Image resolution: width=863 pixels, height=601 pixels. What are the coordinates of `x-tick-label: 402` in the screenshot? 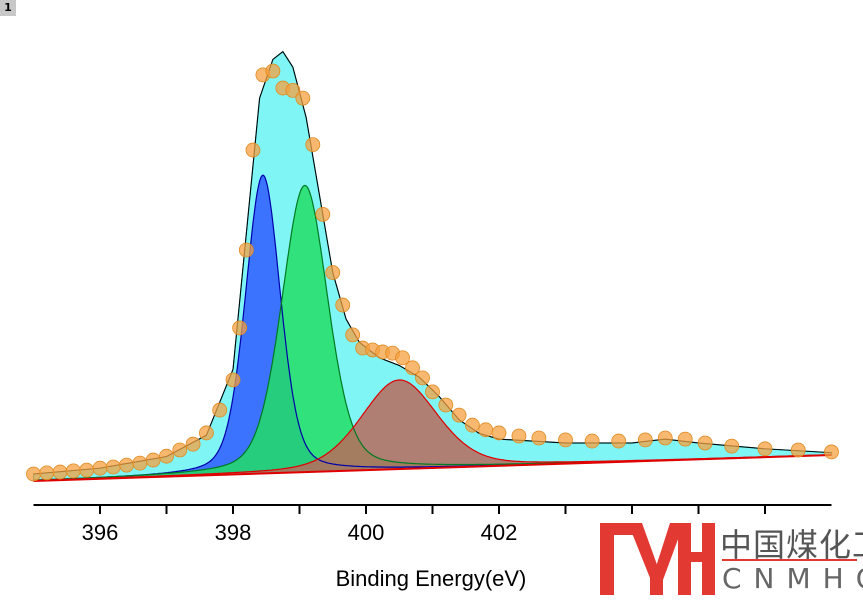 It's located at (499, 532).